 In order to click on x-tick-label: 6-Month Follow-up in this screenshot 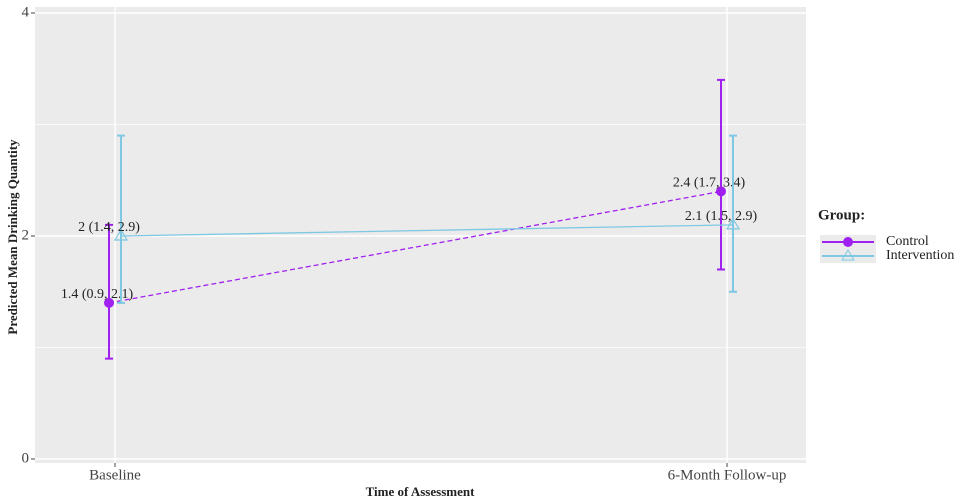, I will do `click(727, 475)`.